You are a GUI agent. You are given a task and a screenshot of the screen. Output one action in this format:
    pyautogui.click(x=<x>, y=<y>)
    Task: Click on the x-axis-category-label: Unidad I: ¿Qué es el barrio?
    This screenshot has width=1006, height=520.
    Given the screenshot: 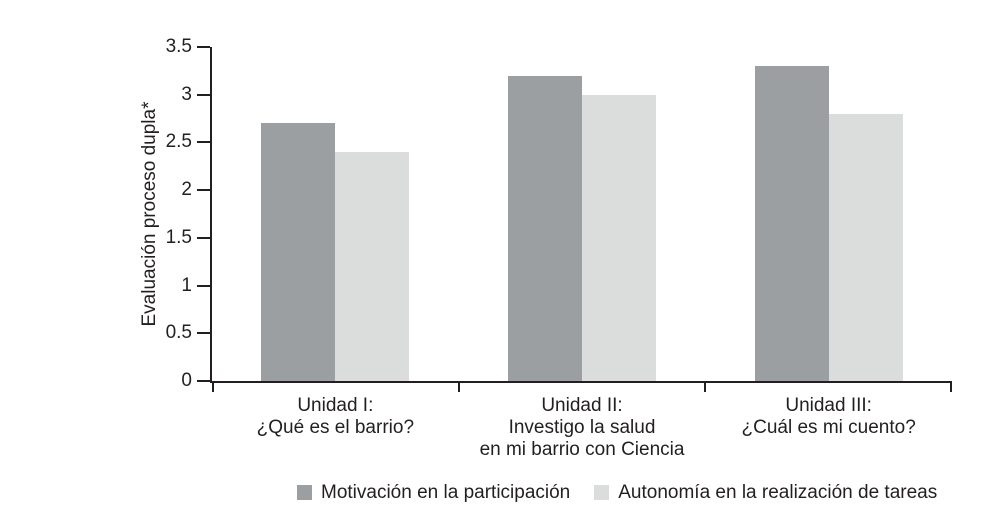 What is the action you would take?
    pyautogui.click(x=335, y=416)
    